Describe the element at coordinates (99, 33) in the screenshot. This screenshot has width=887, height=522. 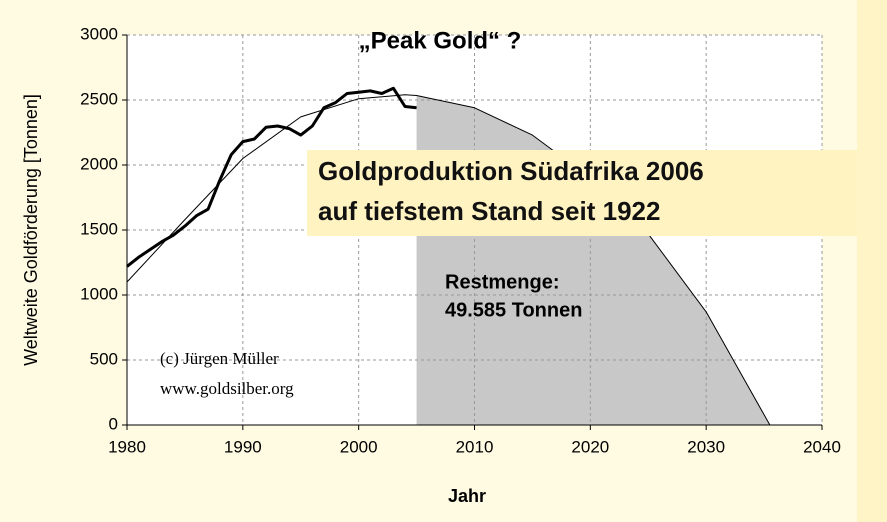
I see `y-tick-label: 3000` at that location.